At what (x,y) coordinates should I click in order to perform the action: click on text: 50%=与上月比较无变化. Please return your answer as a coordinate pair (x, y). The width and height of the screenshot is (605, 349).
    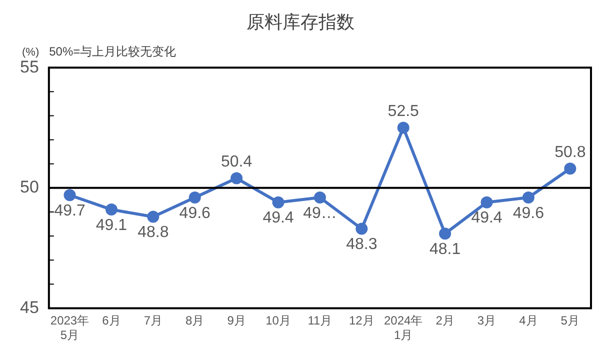
    Looking at the image, I should click on (112, 51).